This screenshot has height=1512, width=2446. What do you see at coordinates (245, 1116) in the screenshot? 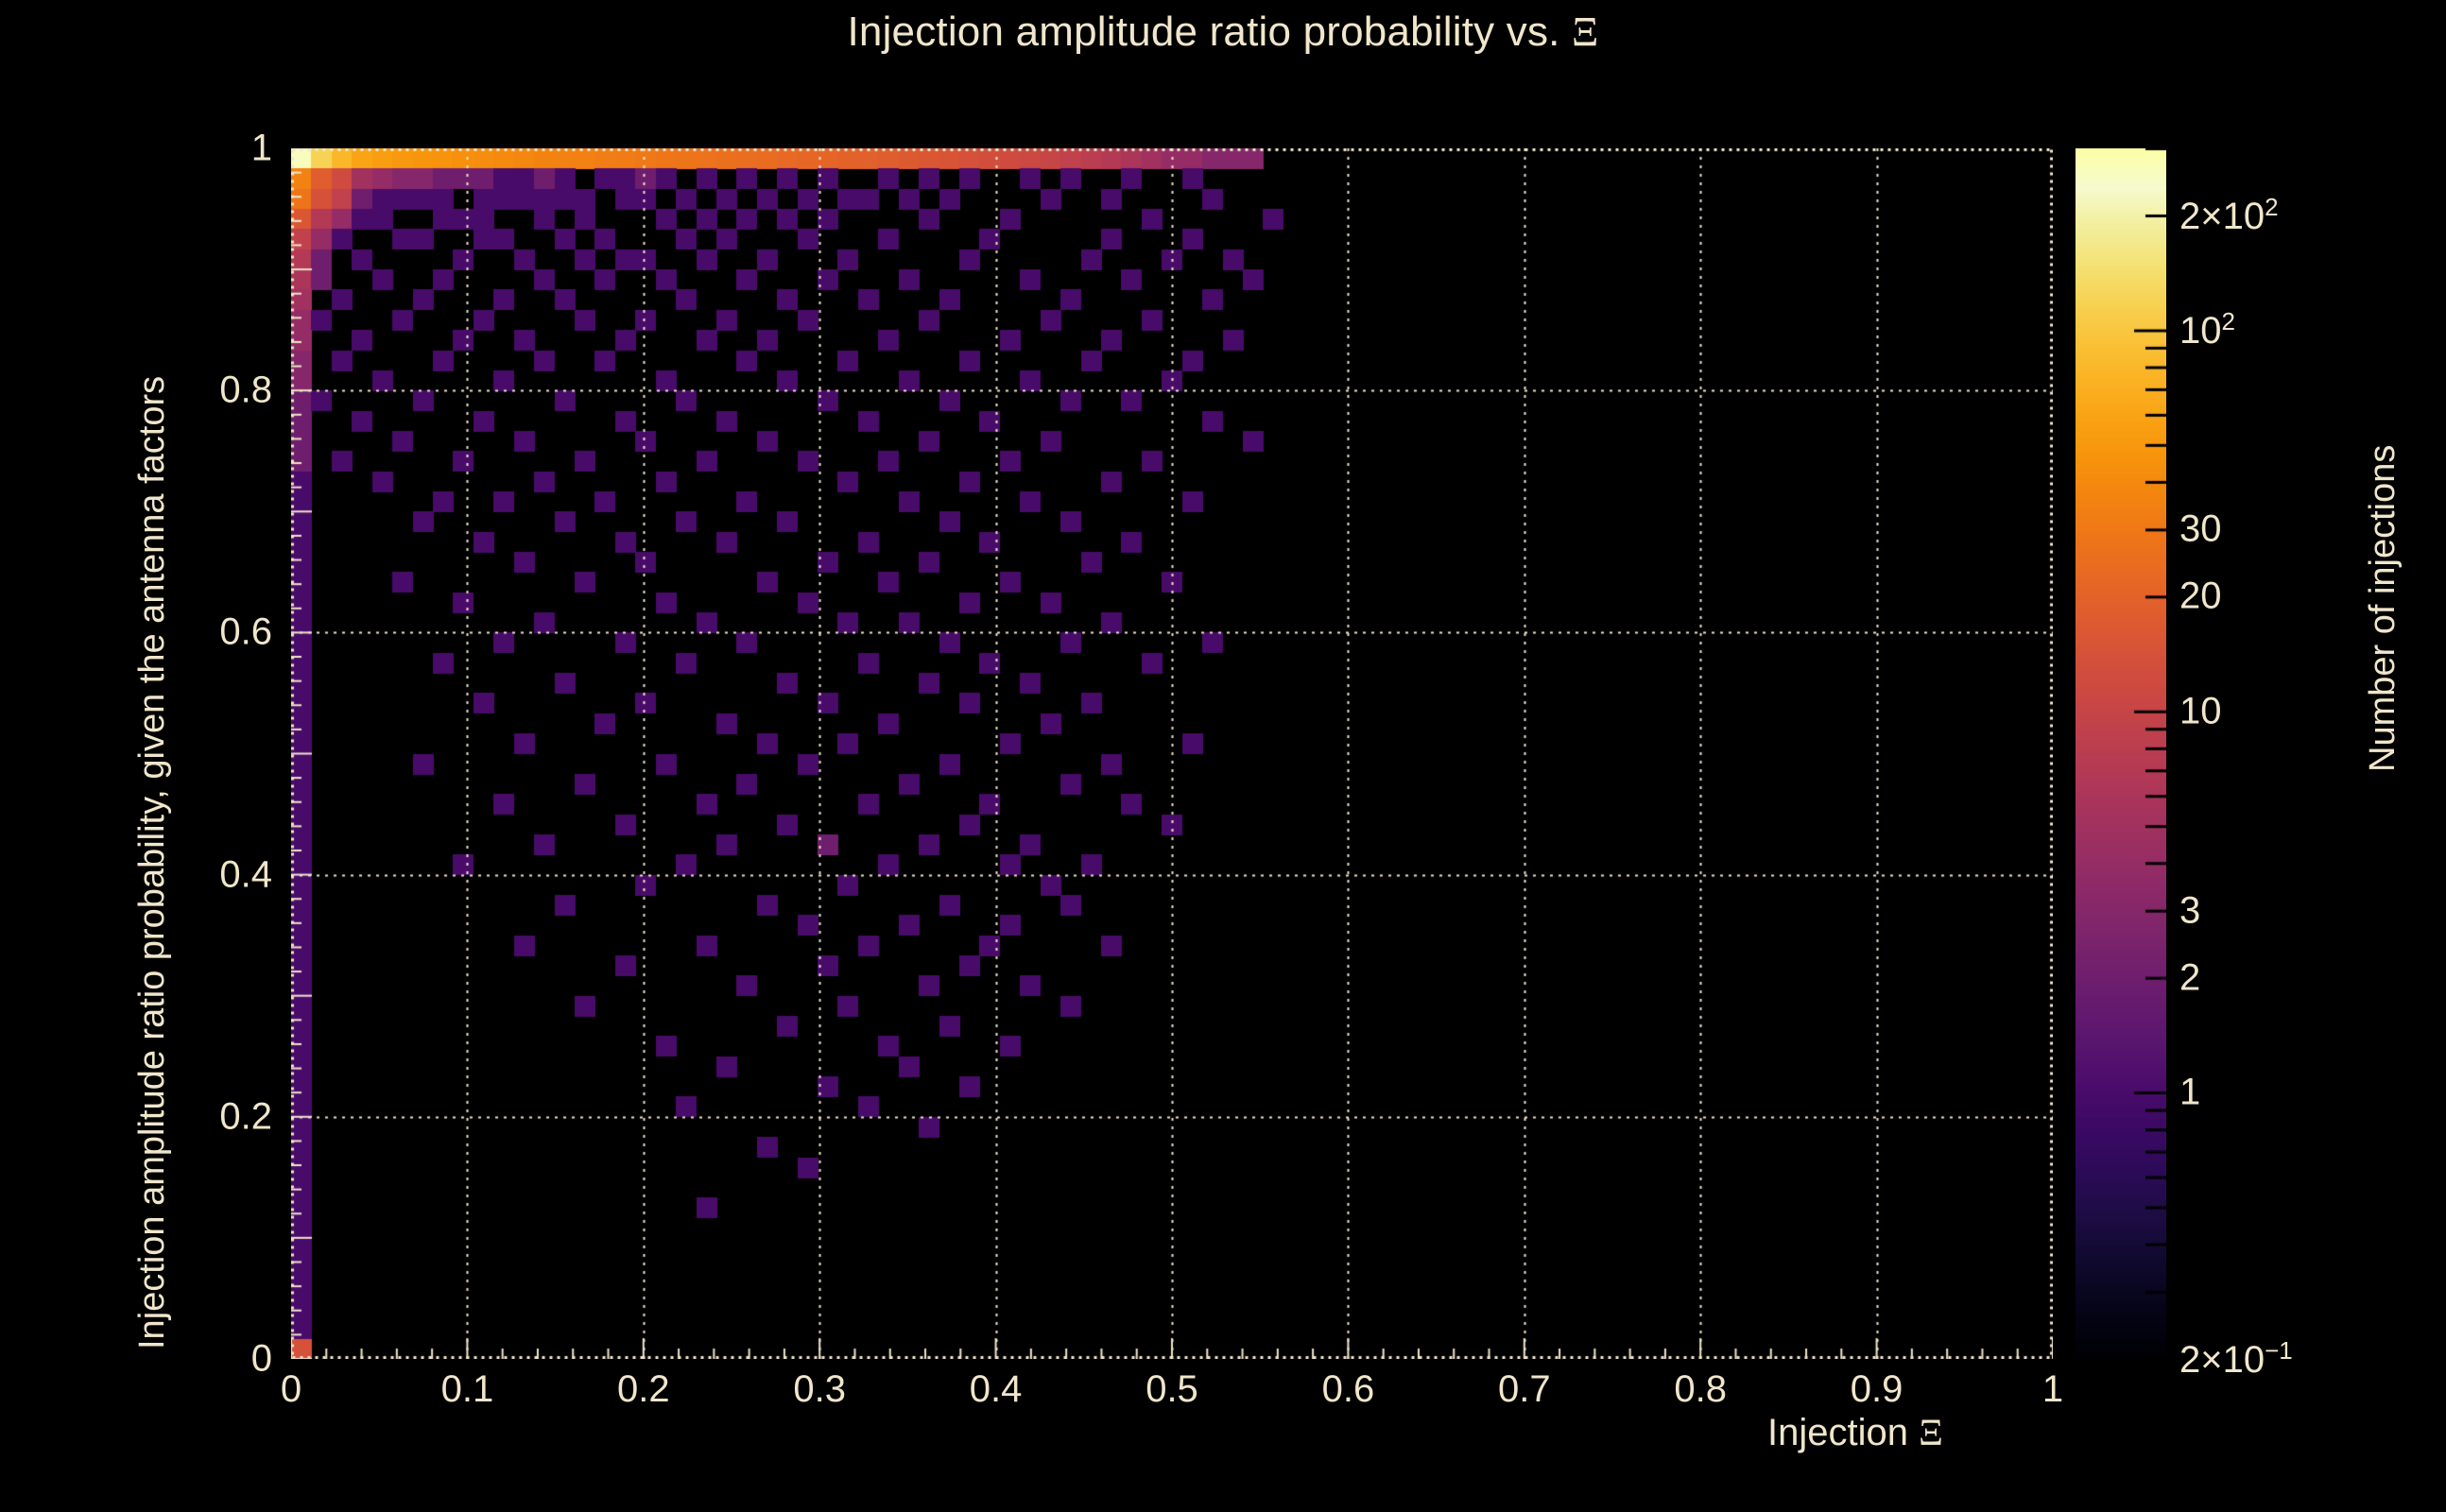
I see `y-tick-label: 0.2` at bounding box center [245, 1116].